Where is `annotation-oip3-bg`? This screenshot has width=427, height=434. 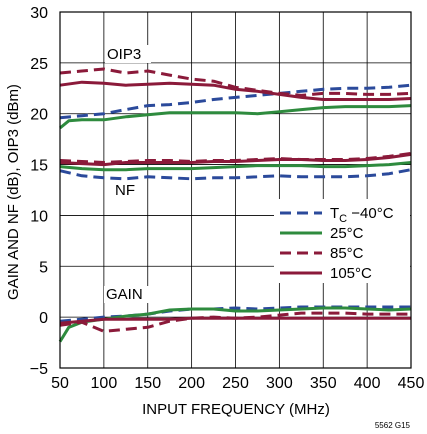
annotation-oip3-bg is located at coordinates (128, 54).